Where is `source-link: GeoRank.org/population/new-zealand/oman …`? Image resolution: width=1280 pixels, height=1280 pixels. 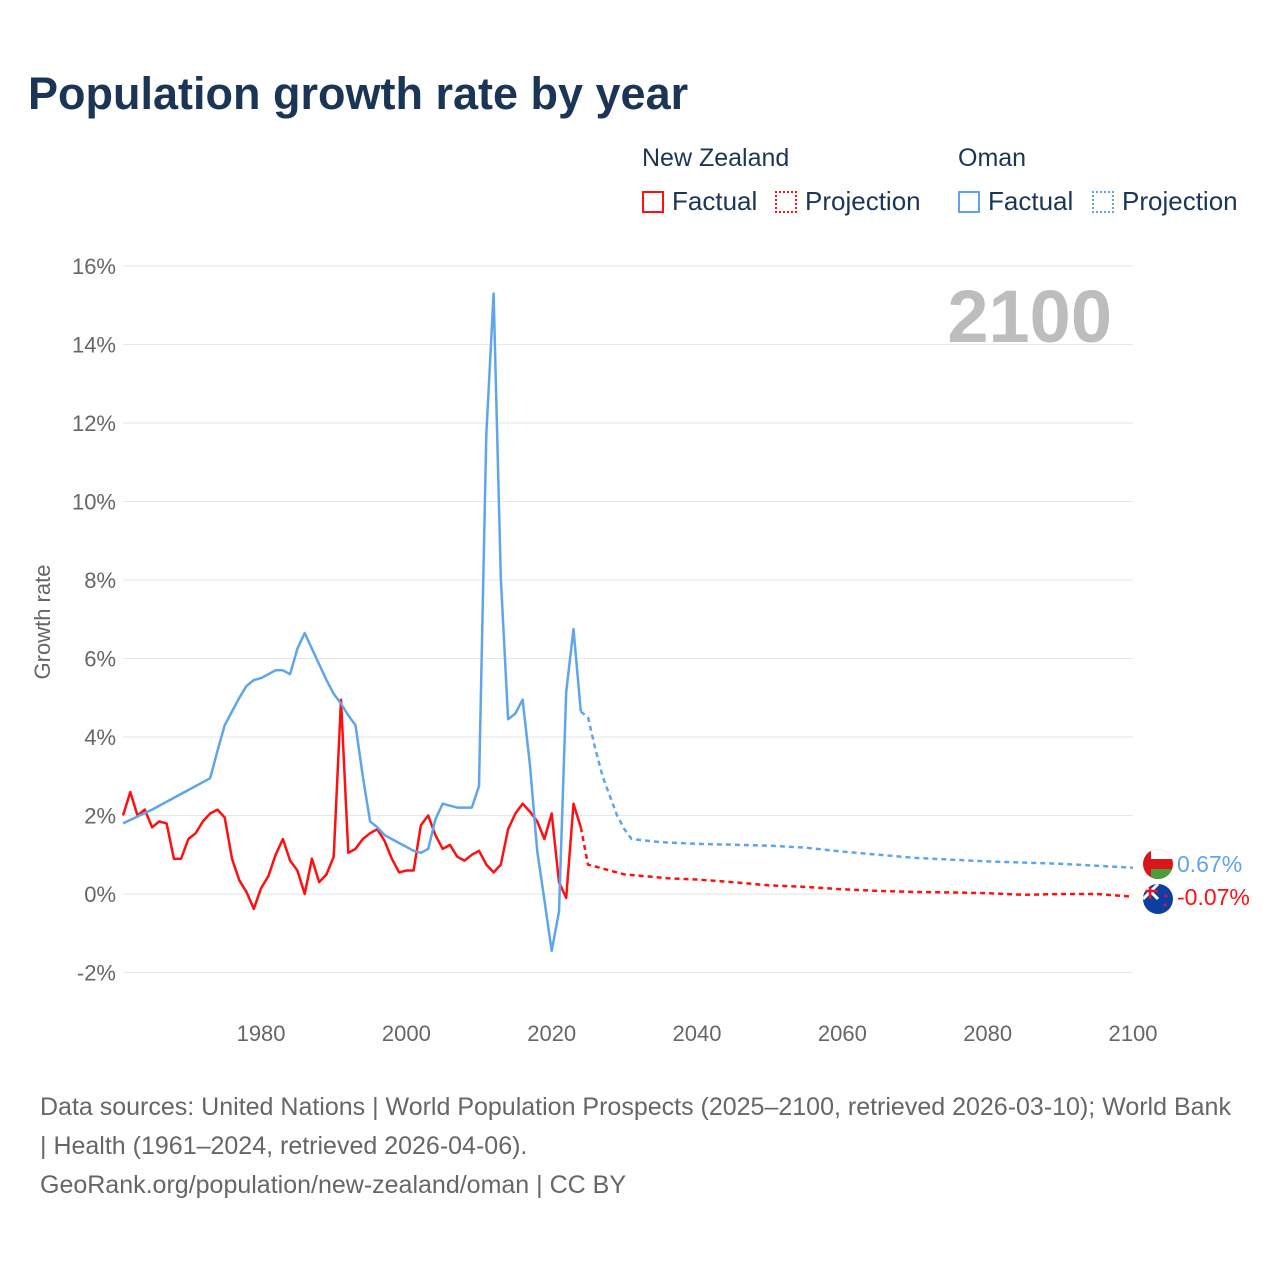
source-link: GeoRank.org/population/new-zealand/oman … is located at coordinates (333, 1185).